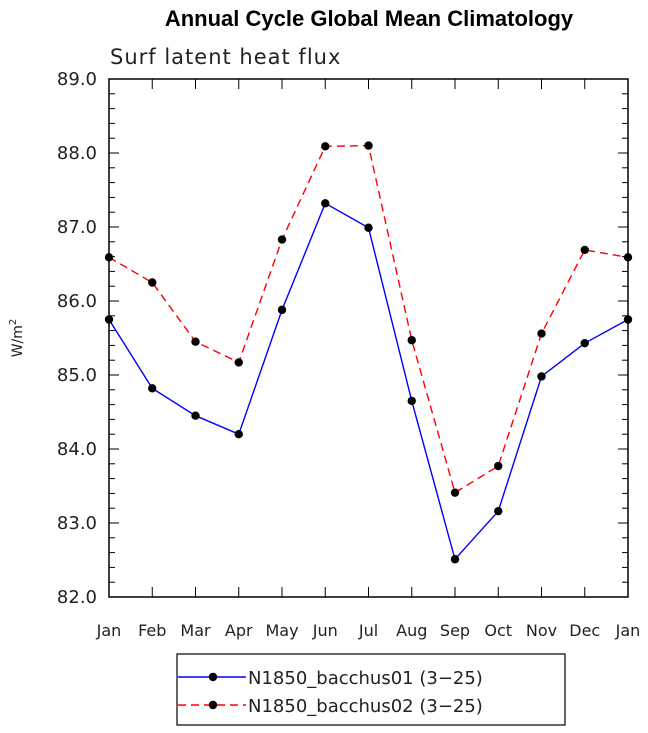 The height and width of the screenshot is (733, 648). What do you see at coordinates (541, 630) in the screenshot?
I see `x-tick-label: Nov` at bounding box center [541, 630].